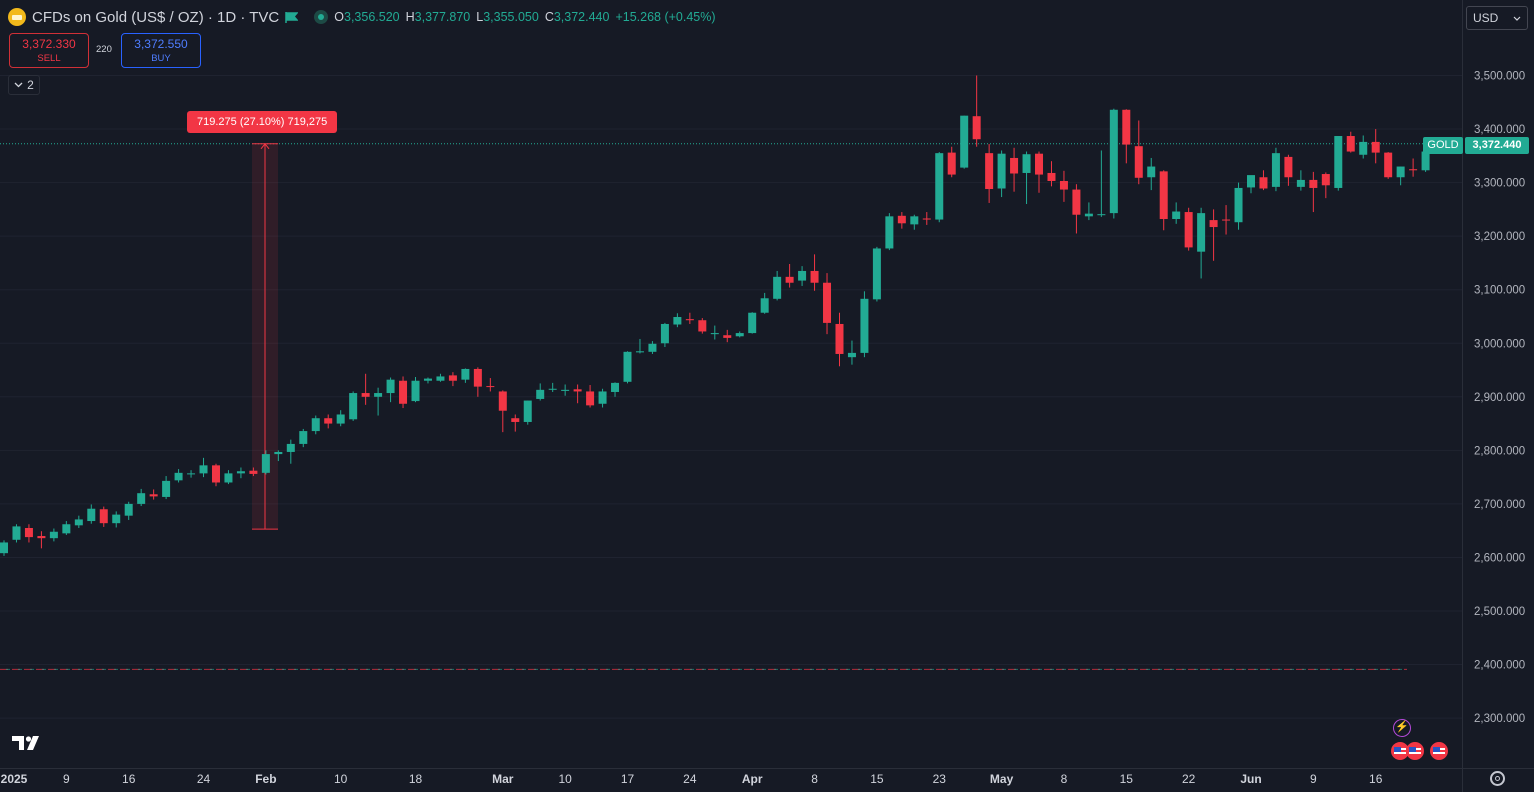  Describe the element at coordinates (1486, 18) in the screenshot. I see `currency-value: USD` at that location.